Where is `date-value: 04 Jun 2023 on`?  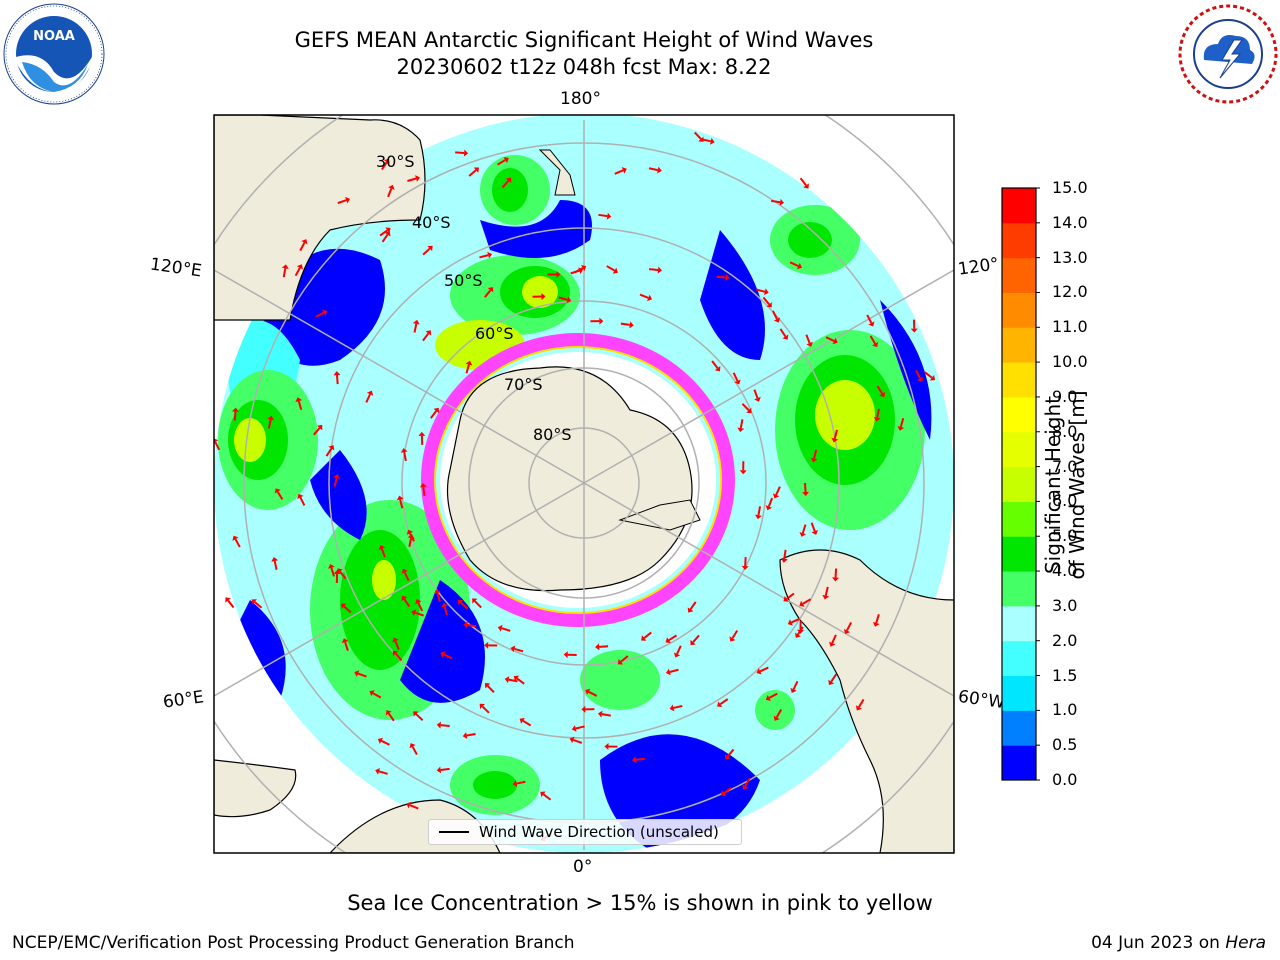
date-value: 04 Jun 2023 on is located at coordinates (1158, 943).